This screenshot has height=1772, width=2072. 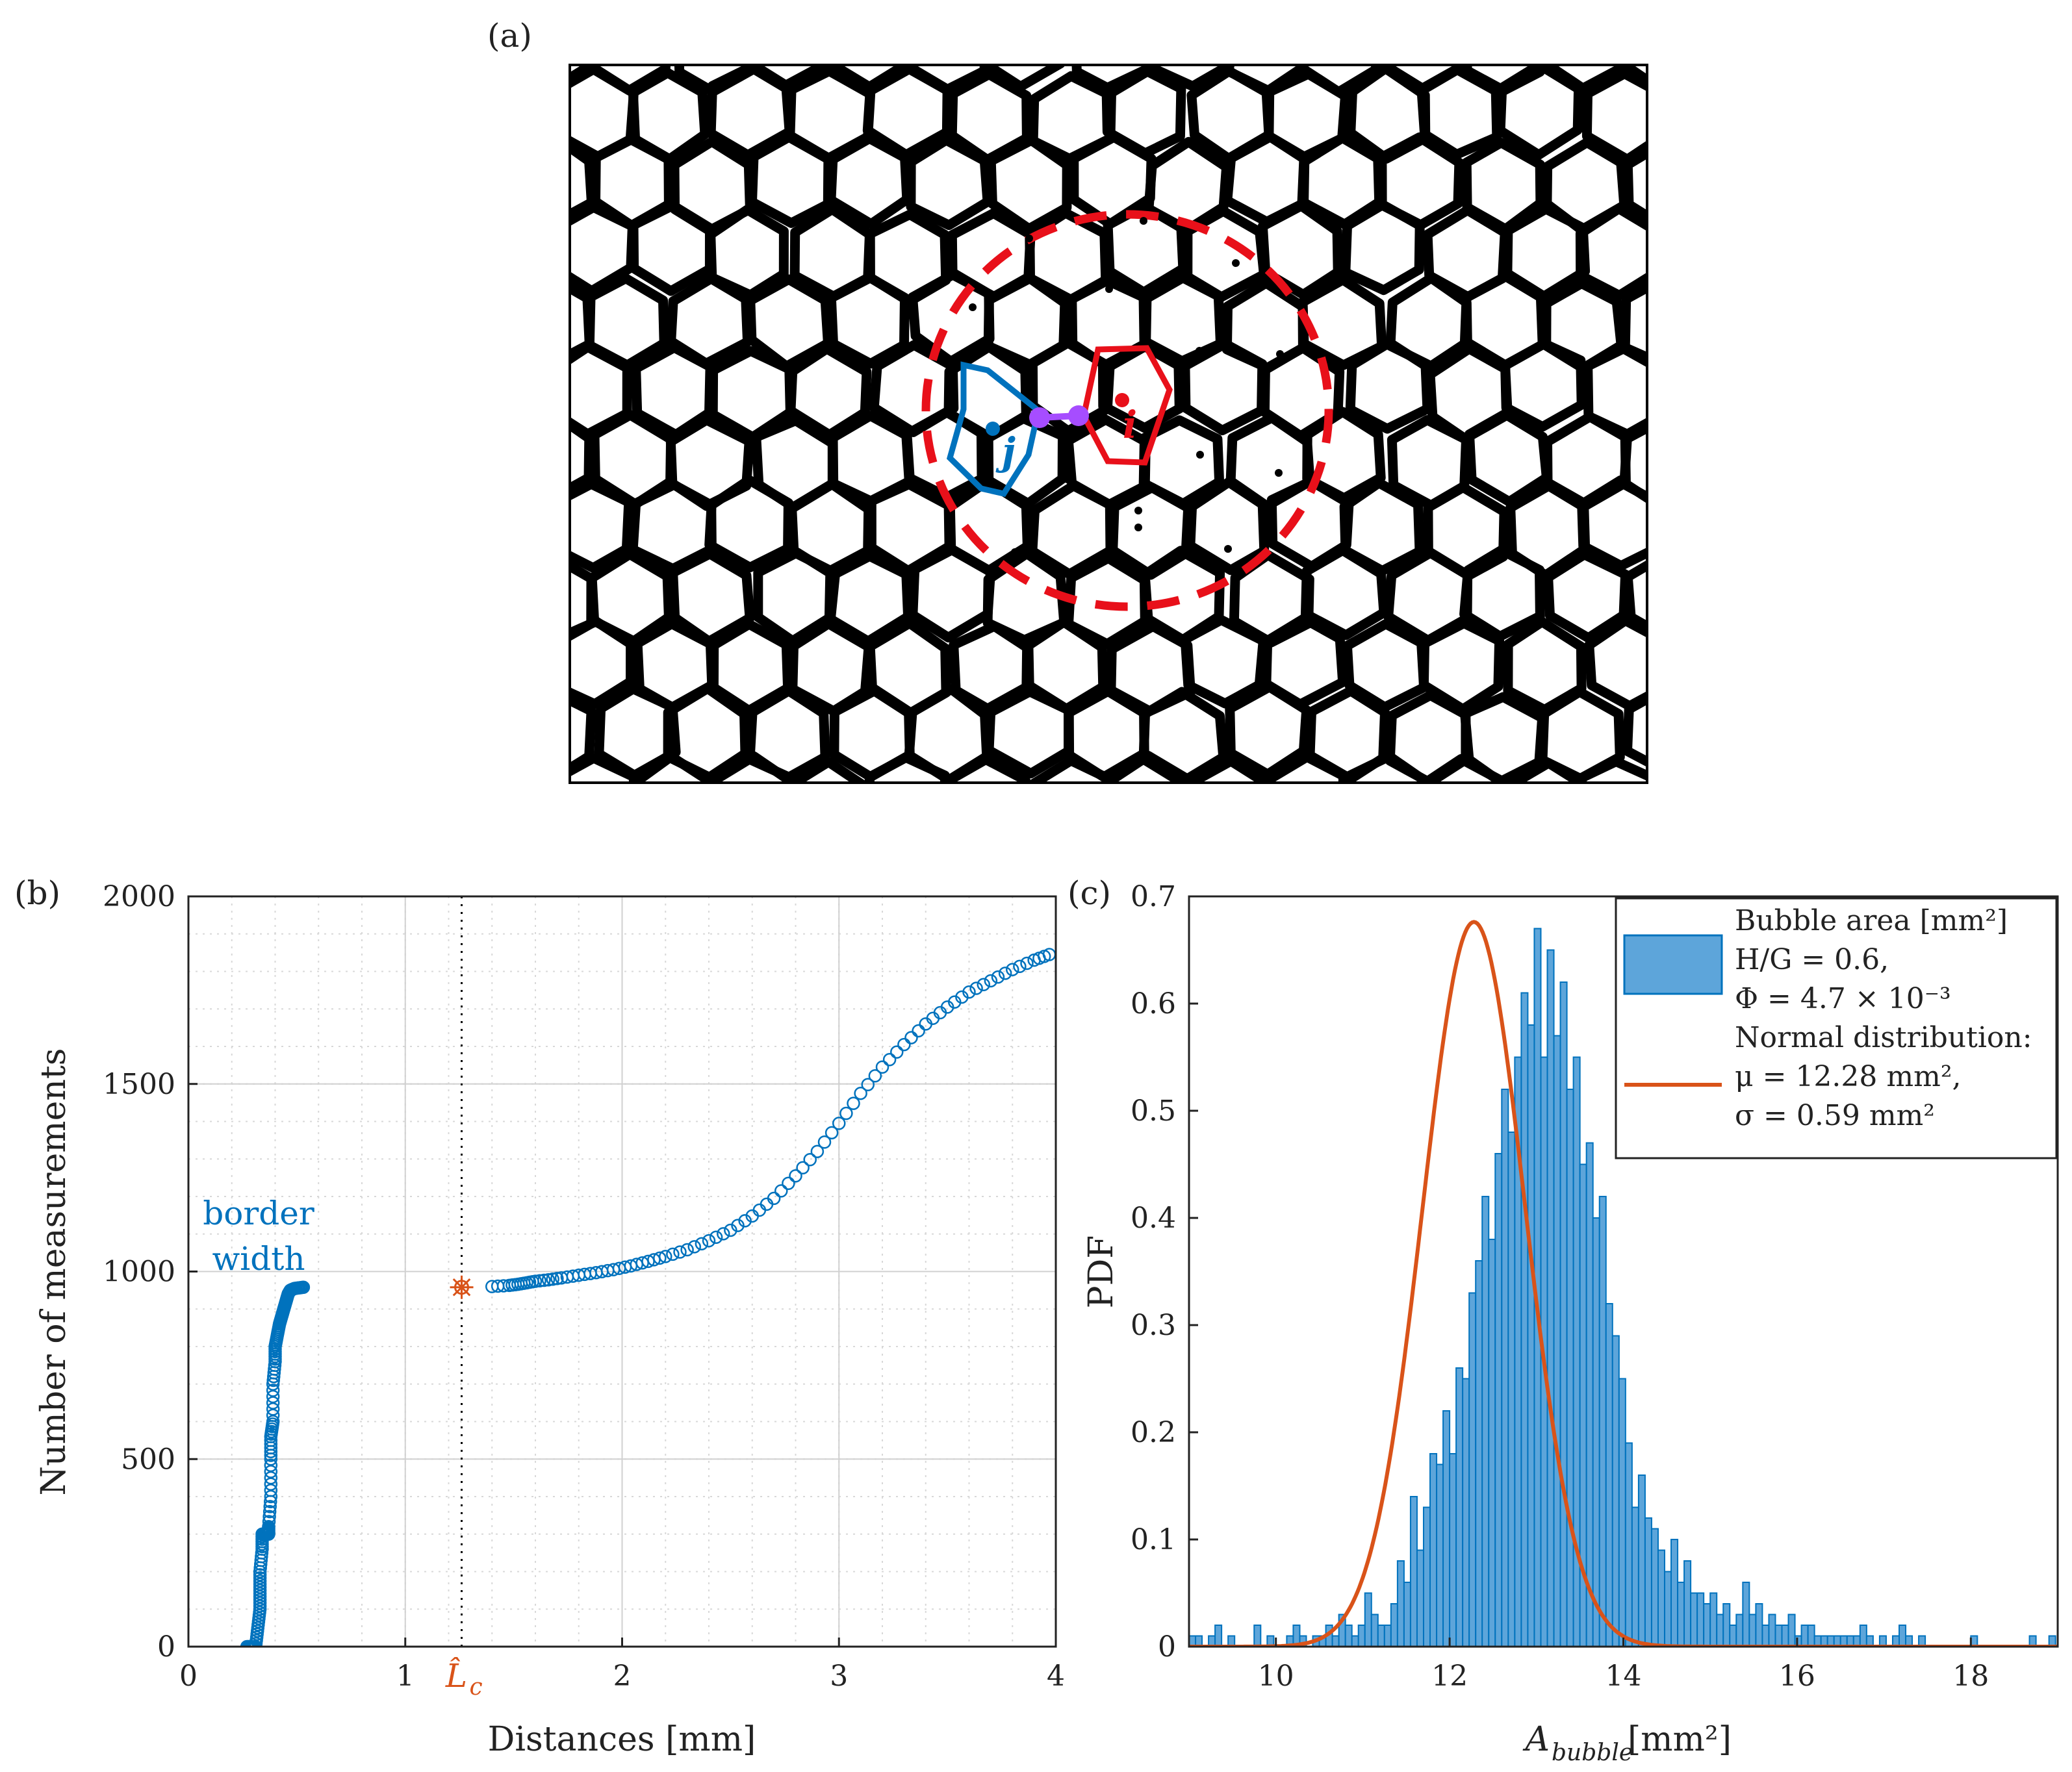 What do you see at coordinates (622, 1739) in the screenshot?
I see `panel-b-xlabel: Distances [mm]` at bounding box center [622, 1739].